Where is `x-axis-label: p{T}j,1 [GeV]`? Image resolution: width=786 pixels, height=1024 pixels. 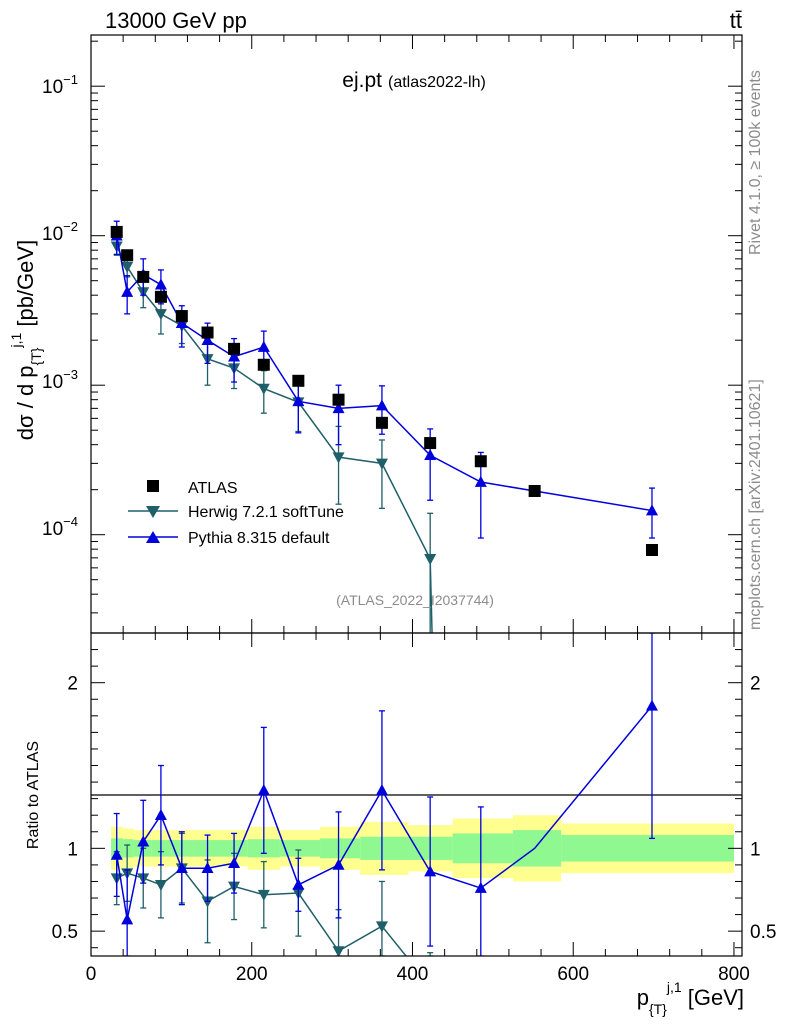
x-axis-label: p{T}j,1 [GeV] is located at coordinates (690, 998).